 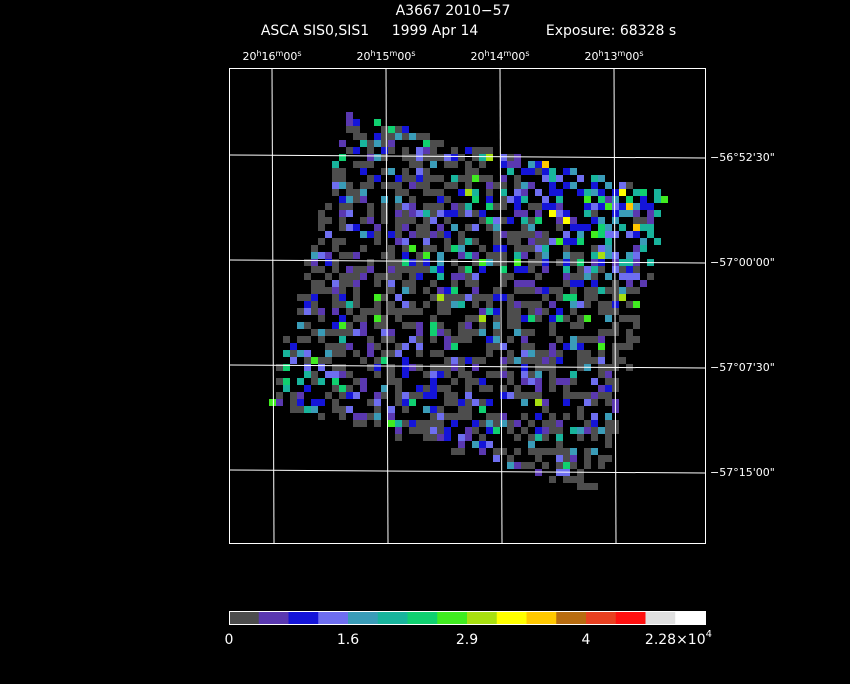 What do you see at coordinates (613, 56) in the screenshot?
I see `ra-label: 20h13m00s` at bounding box center [613, 56].